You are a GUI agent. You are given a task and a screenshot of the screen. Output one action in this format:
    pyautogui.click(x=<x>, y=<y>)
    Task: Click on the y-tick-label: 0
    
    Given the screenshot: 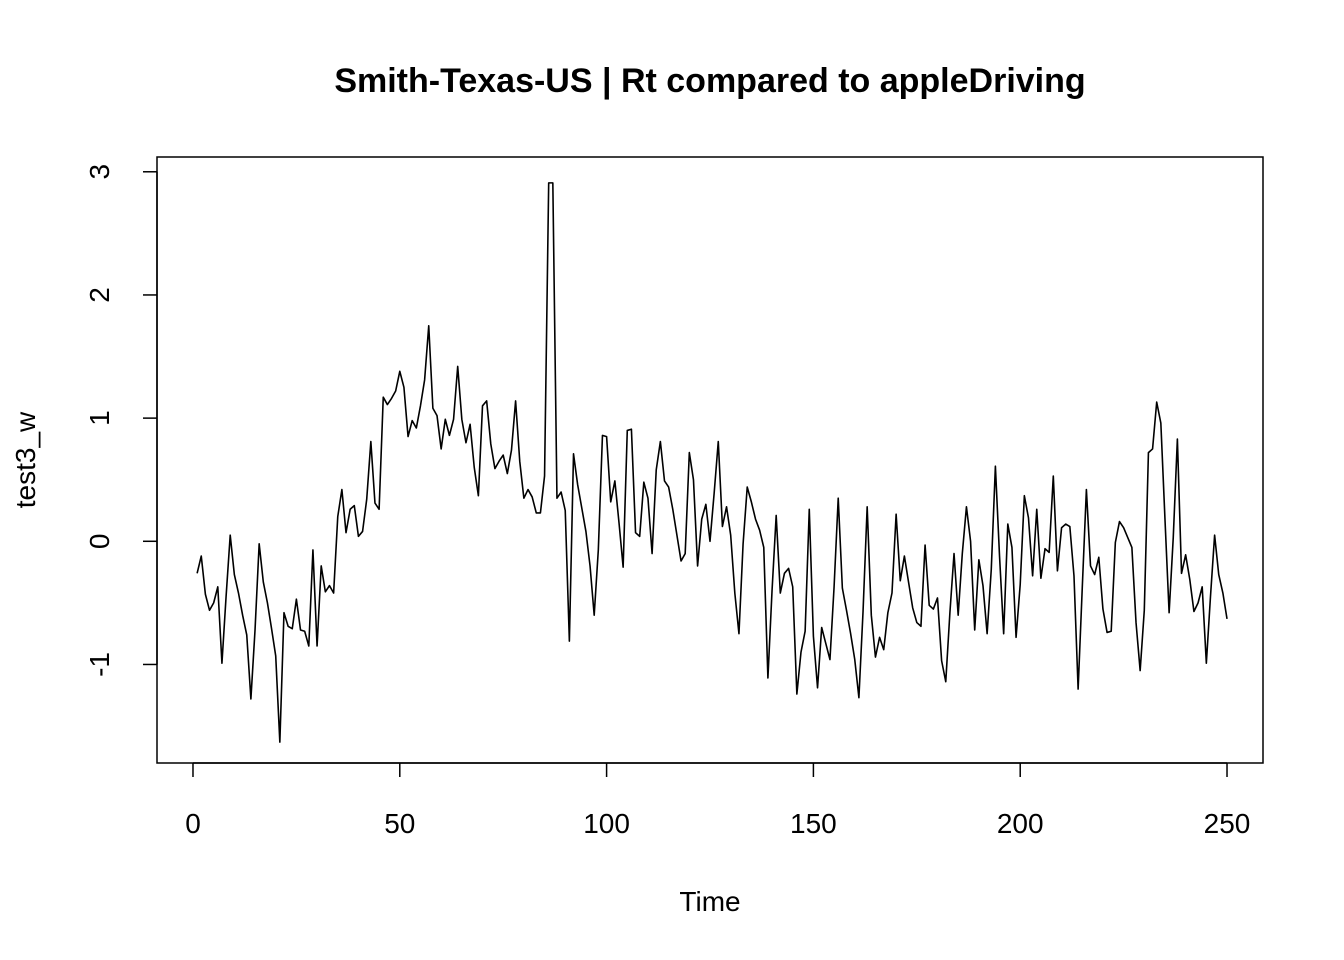 What is the action you would take?
    pyautogui.click(x=99, y=542)
    